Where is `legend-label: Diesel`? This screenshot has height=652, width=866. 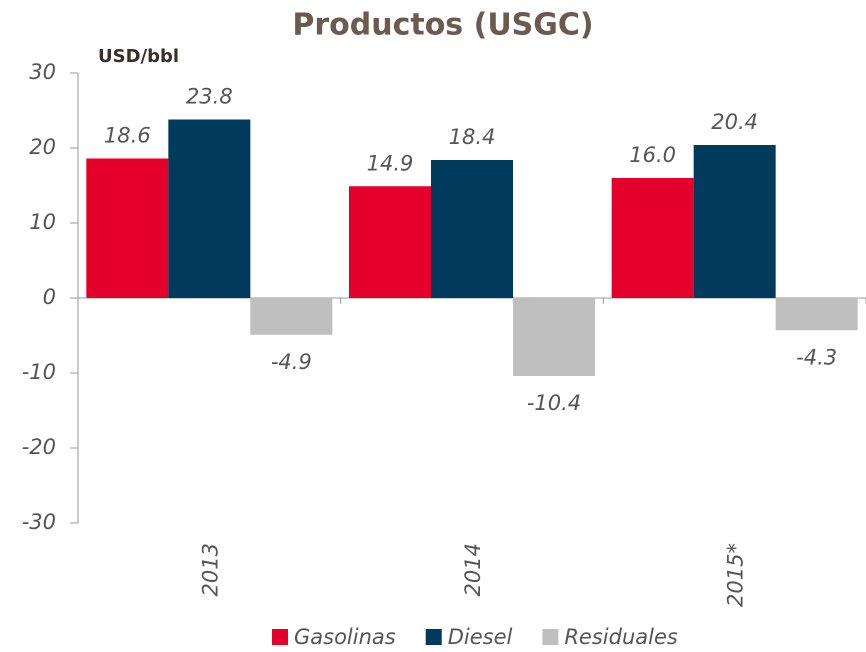 legend-label: Diesel is located at coordinates (480, 637).